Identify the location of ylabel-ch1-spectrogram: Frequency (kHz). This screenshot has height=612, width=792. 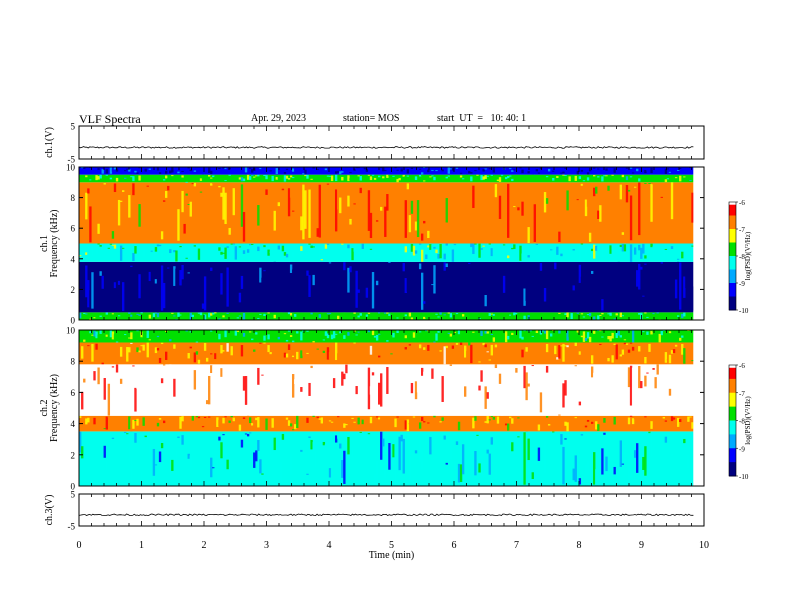
(54, 243).